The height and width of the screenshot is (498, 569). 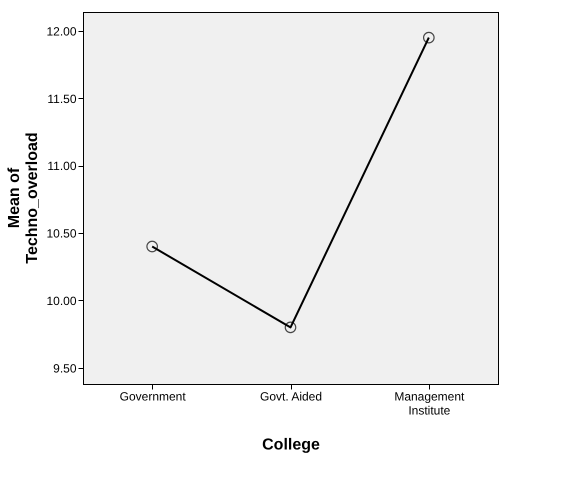 I want to click on y-tick-label: 12.00, so click(x=61, y=31).